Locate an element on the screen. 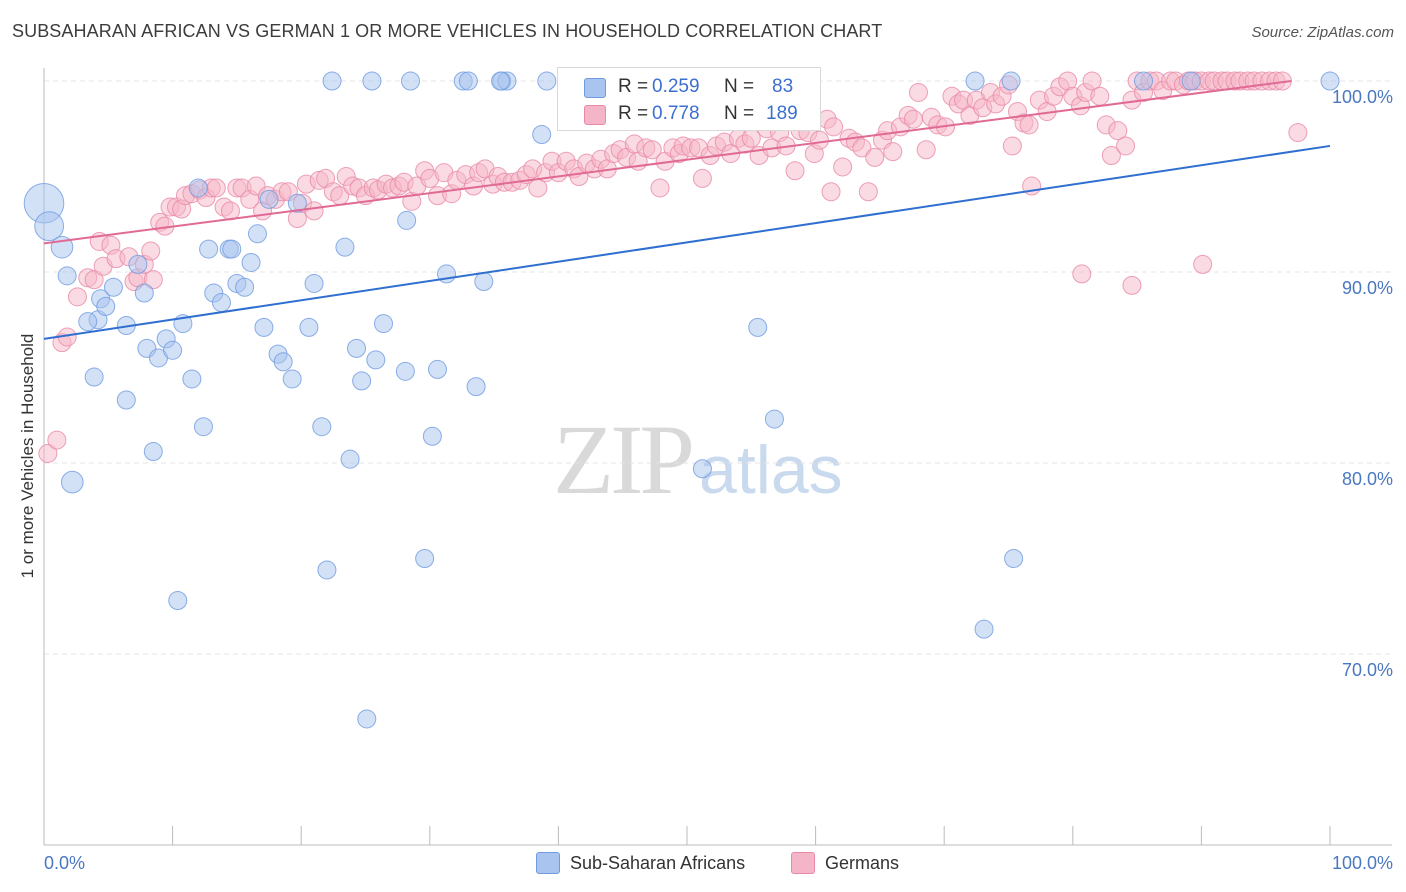  watermark-atlas: atlas is located at coordinates (771, 470).